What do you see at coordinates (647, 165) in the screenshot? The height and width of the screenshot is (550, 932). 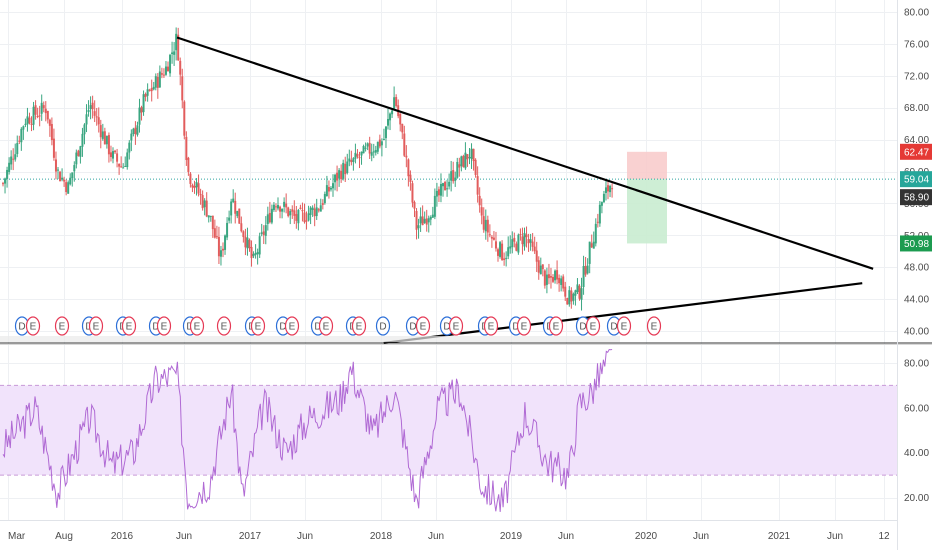 I see `stop-loss-zone` at bounding box center [647, 165].